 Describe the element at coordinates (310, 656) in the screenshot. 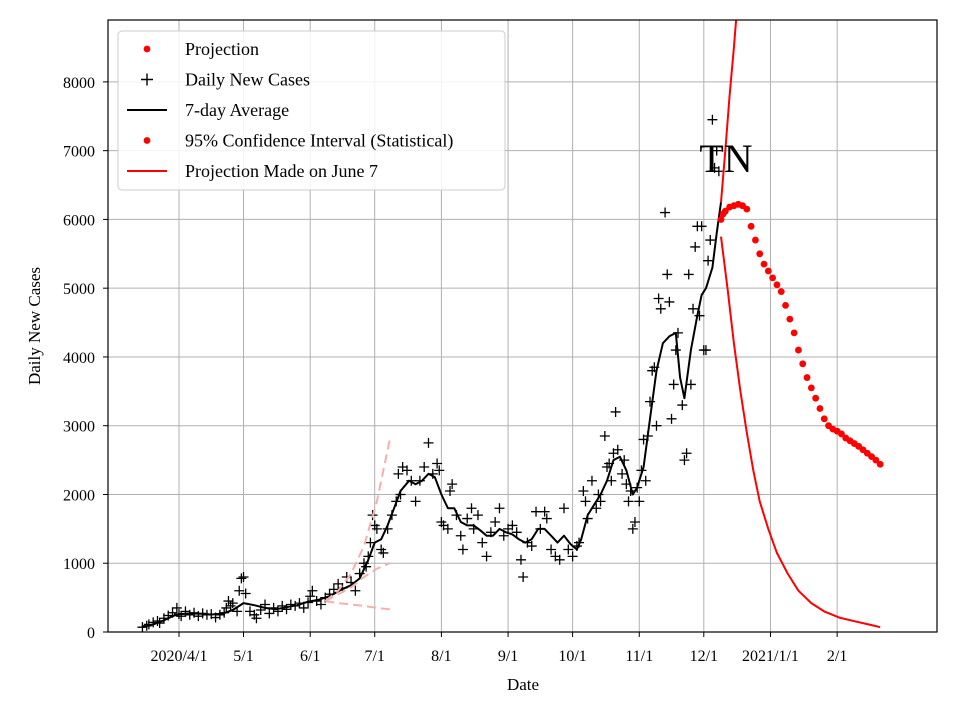

I see `x-tick-label: 6/1` at that location.